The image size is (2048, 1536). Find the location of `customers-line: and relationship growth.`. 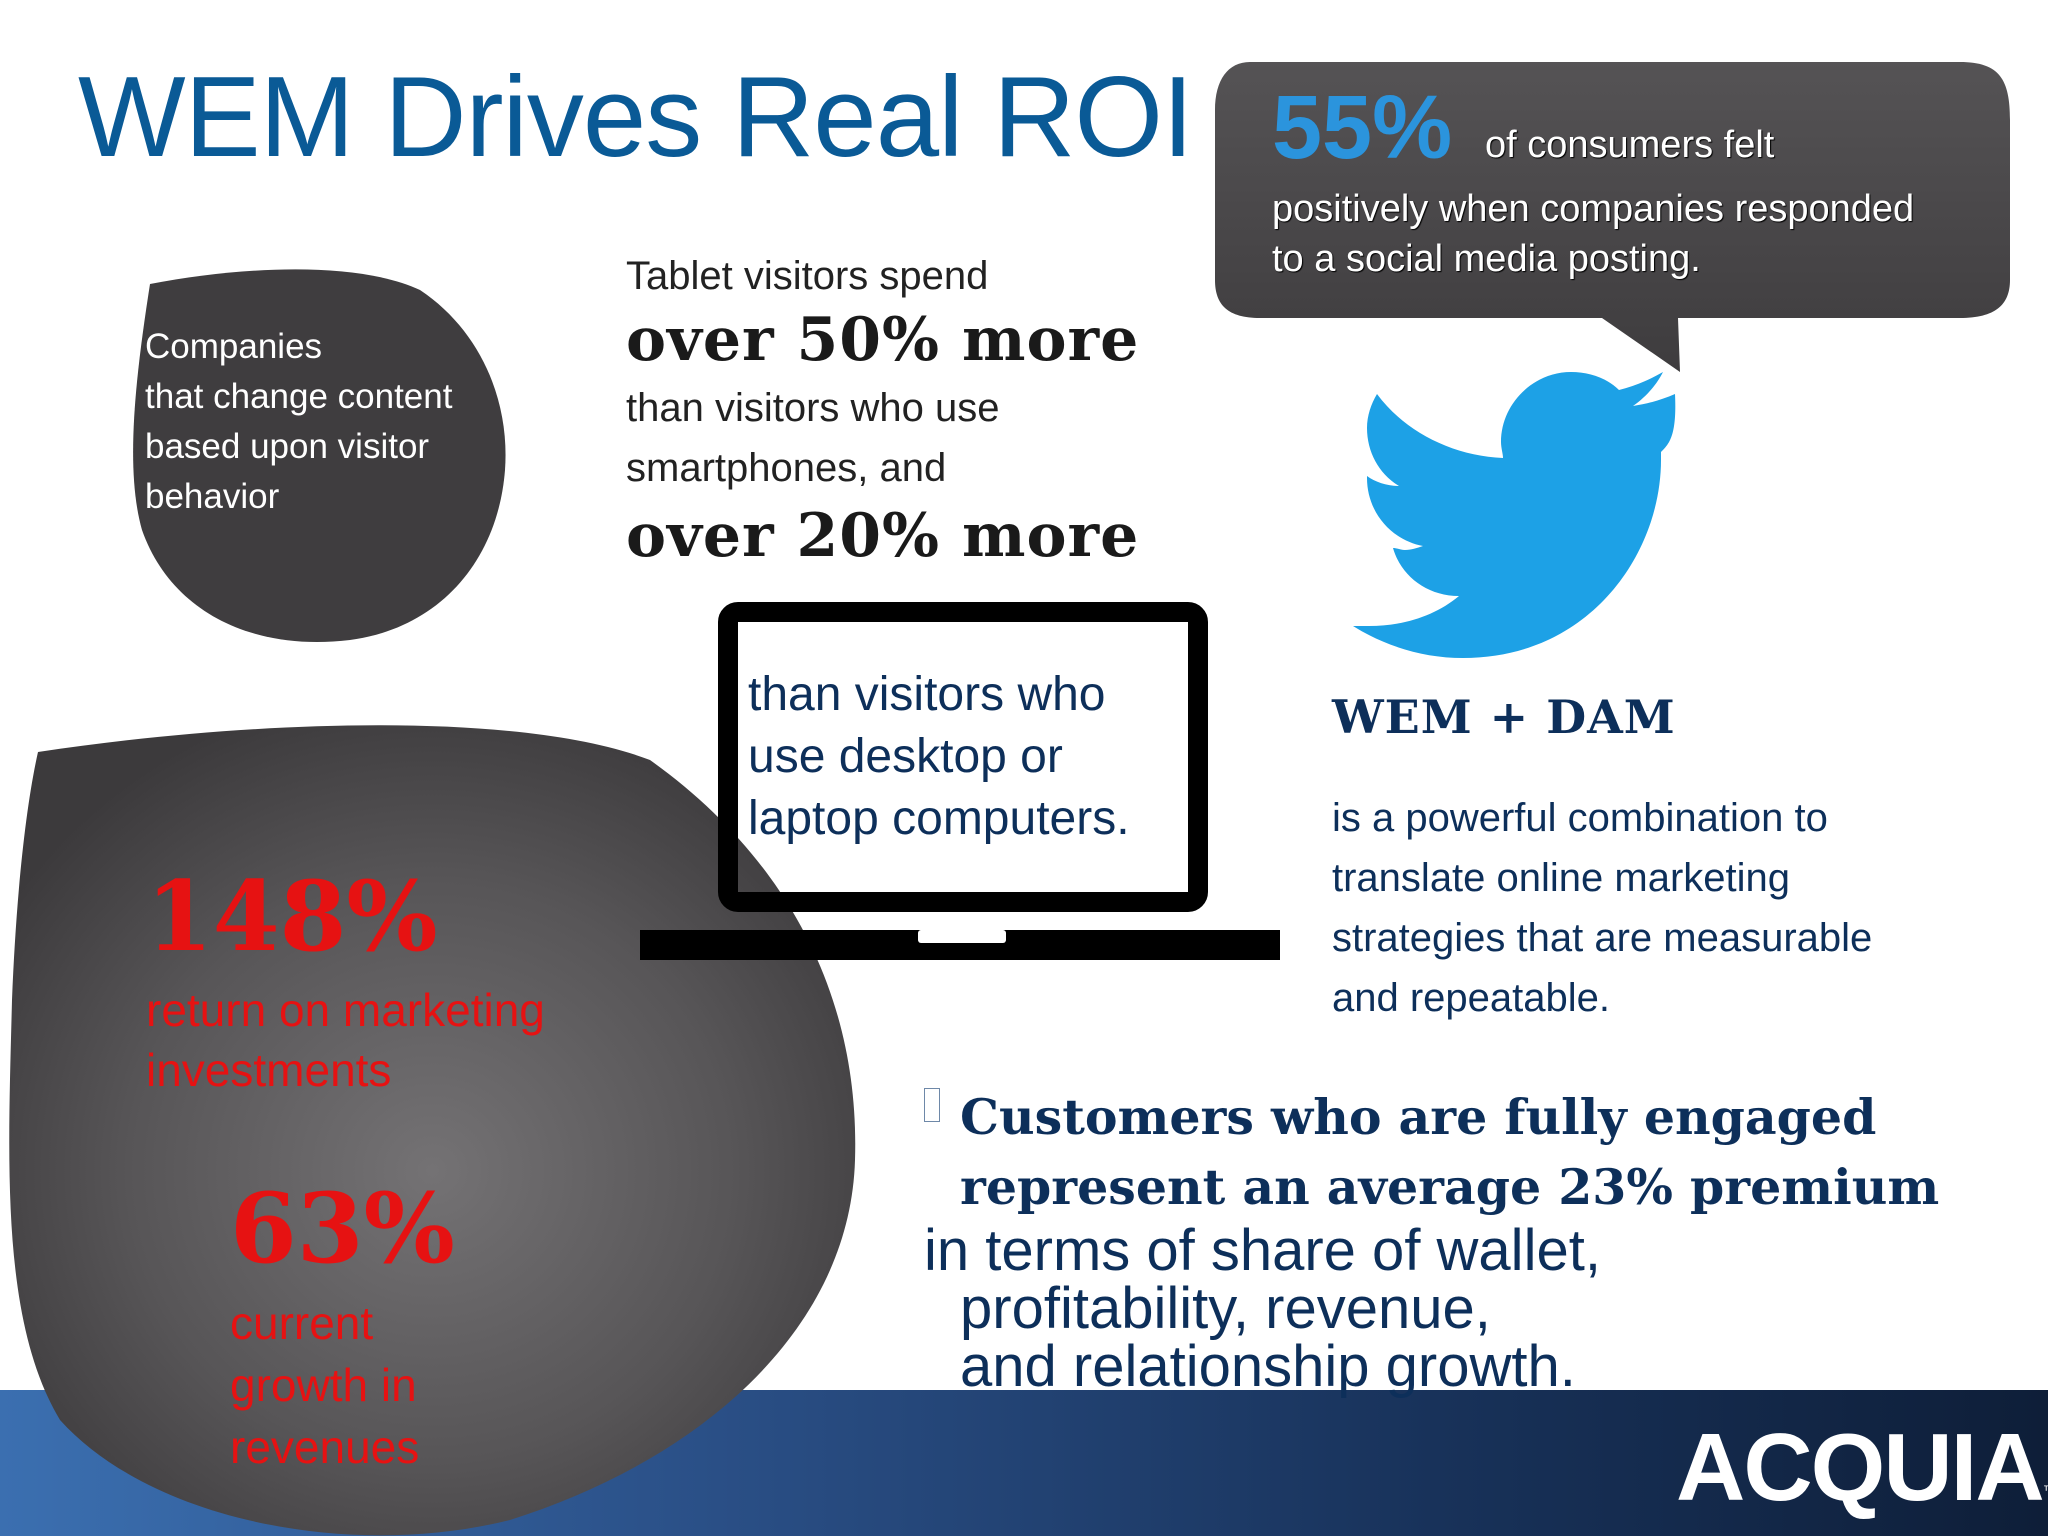

customers-line: and relationship growth. is located at coordinates (1268, 1366).